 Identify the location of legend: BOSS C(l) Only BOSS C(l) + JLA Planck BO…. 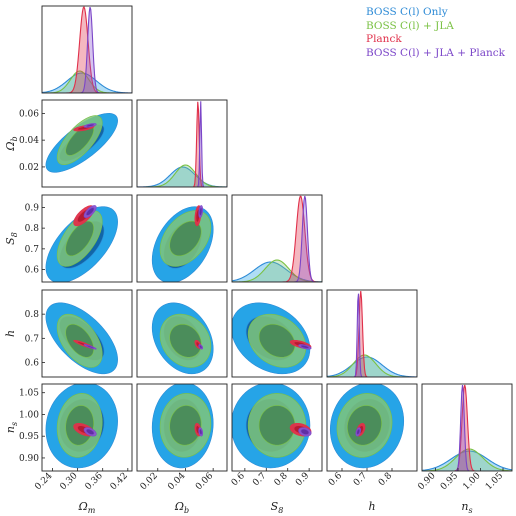
(435, 33).